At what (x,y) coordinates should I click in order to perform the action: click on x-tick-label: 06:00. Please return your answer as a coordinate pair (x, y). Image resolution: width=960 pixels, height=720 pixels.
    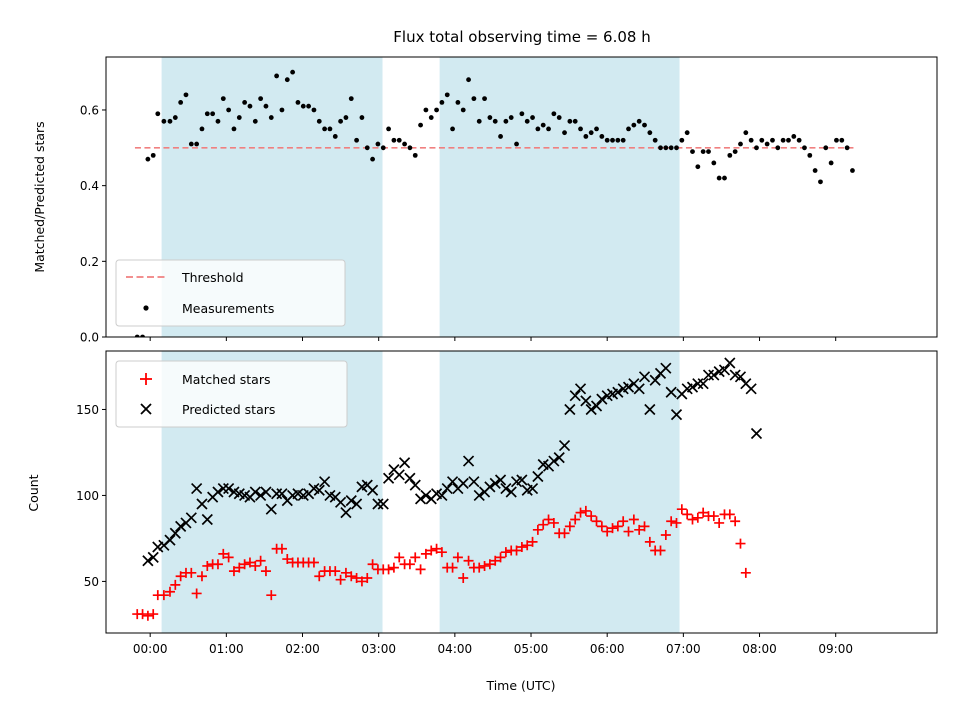
    Looking at the image, I should click on (607, 649).